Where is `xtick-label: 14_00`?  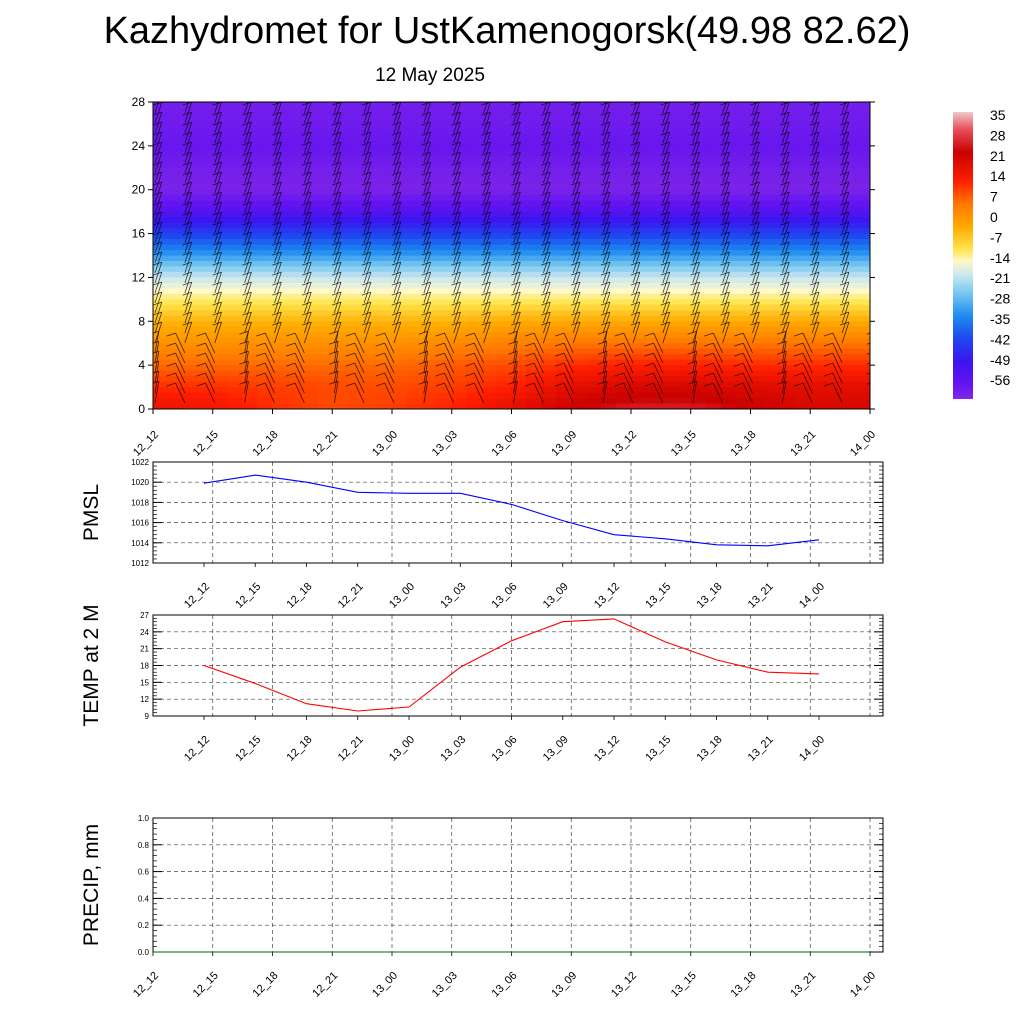
xtick-label: 14_00 is located at coordinates (863, 985).